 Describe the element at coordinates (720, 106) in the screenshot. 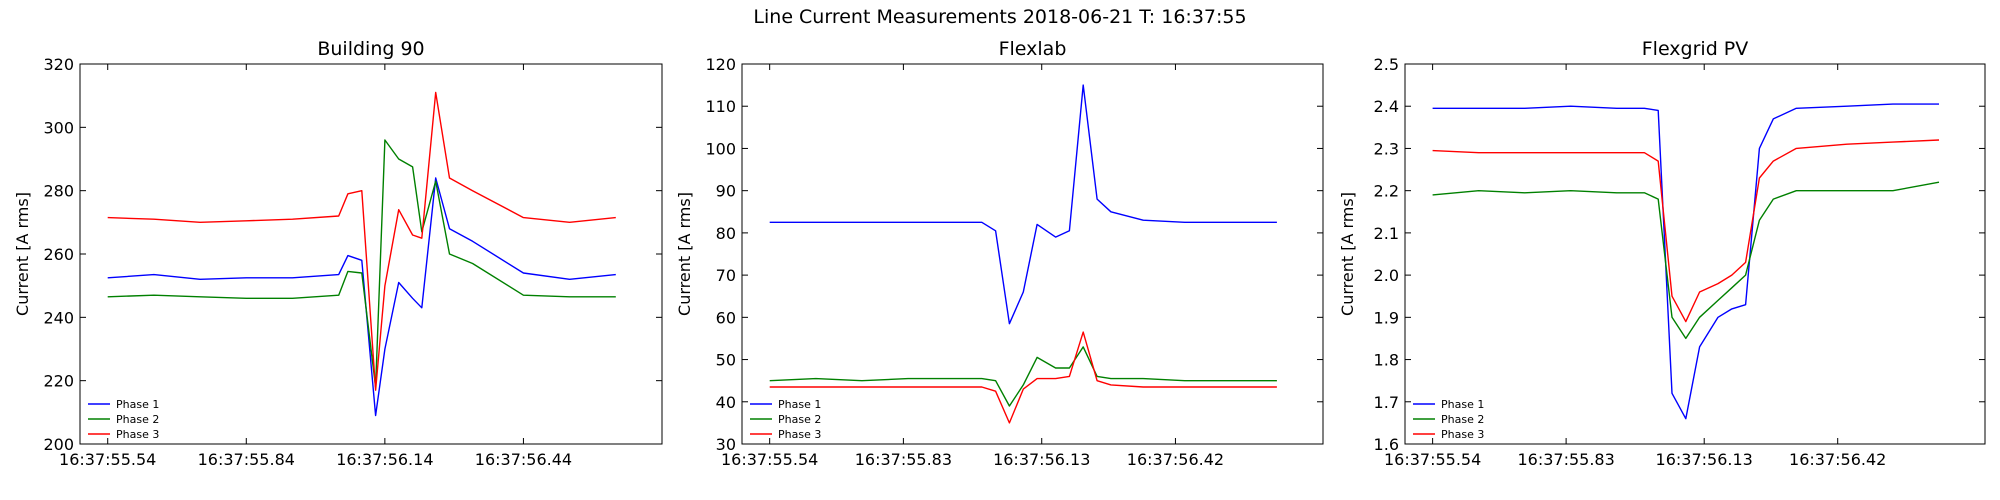

I see `y-tick-label: 110` at that location.